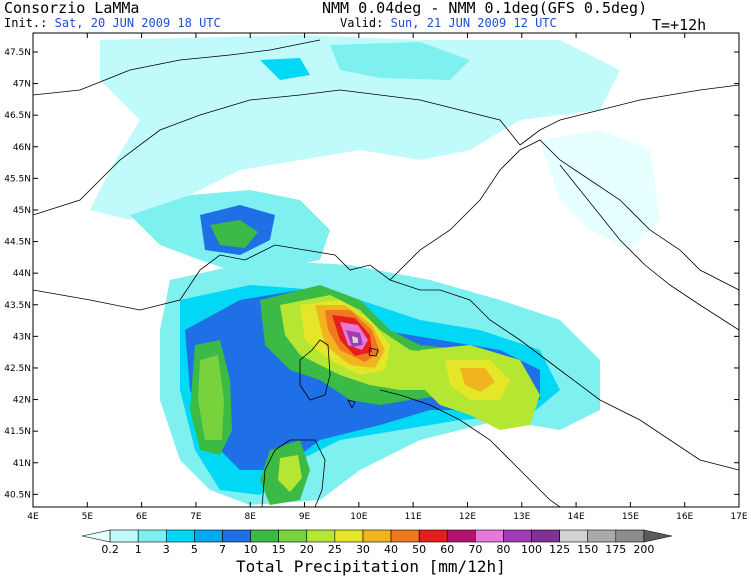 The width and height of the screenshot is (751, 580). What do you see at coordinates (88, 517) in the screenshot?
I see `lon-label: 5E` at bounding box center [88, 517].